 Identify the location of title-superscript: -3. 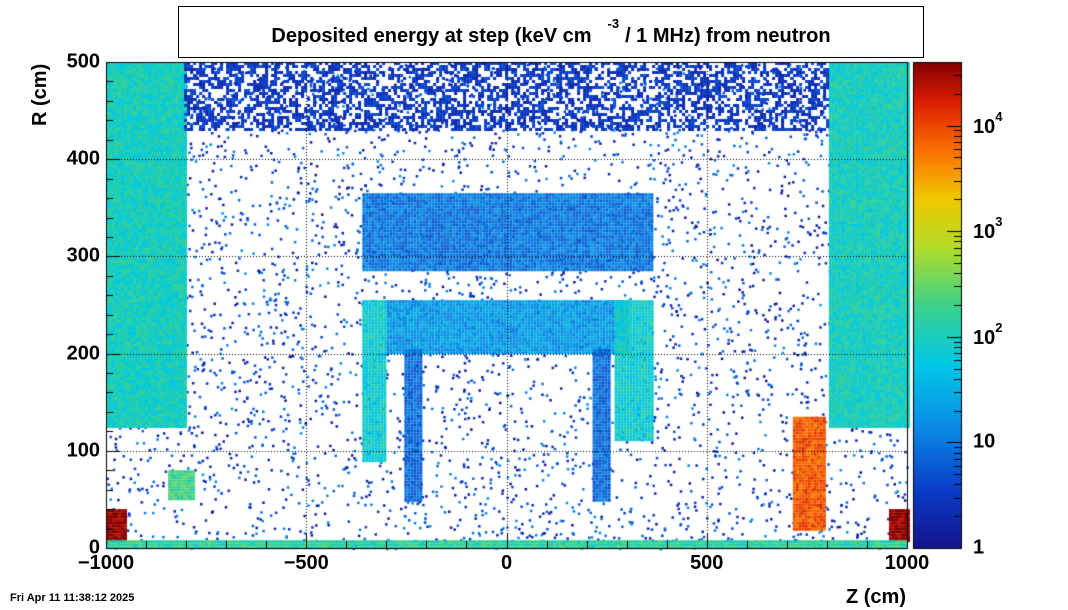
(613, 23).